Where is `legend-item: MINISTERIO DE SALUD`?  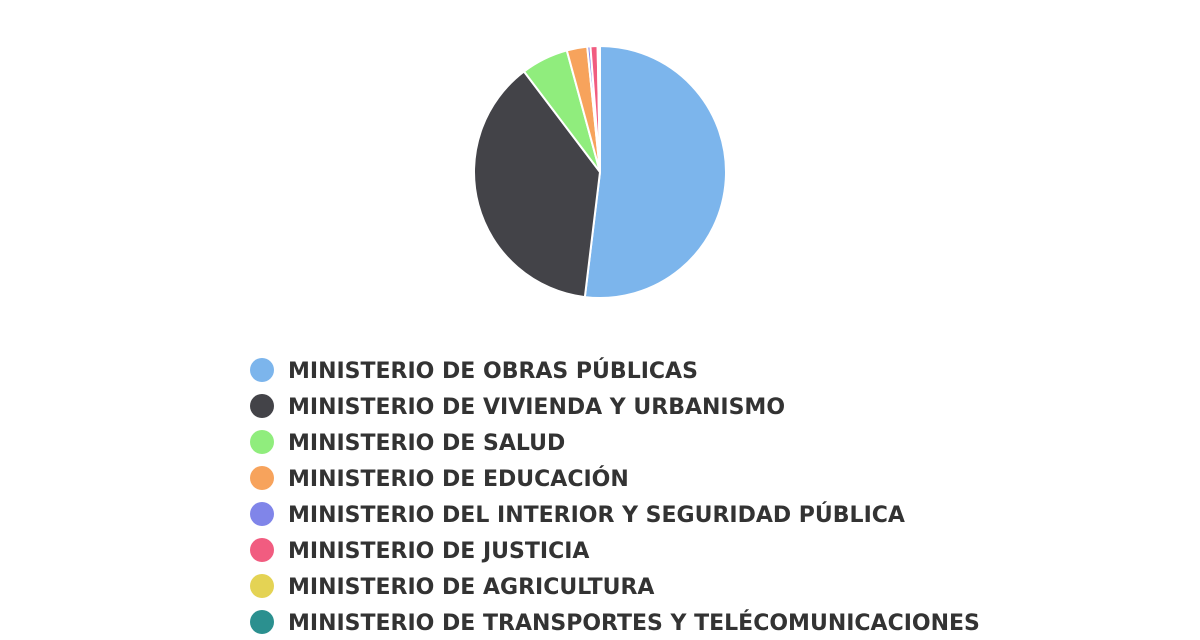 legend-item: MINISTERIO DE SALUD is located at coordinates (407, 443).